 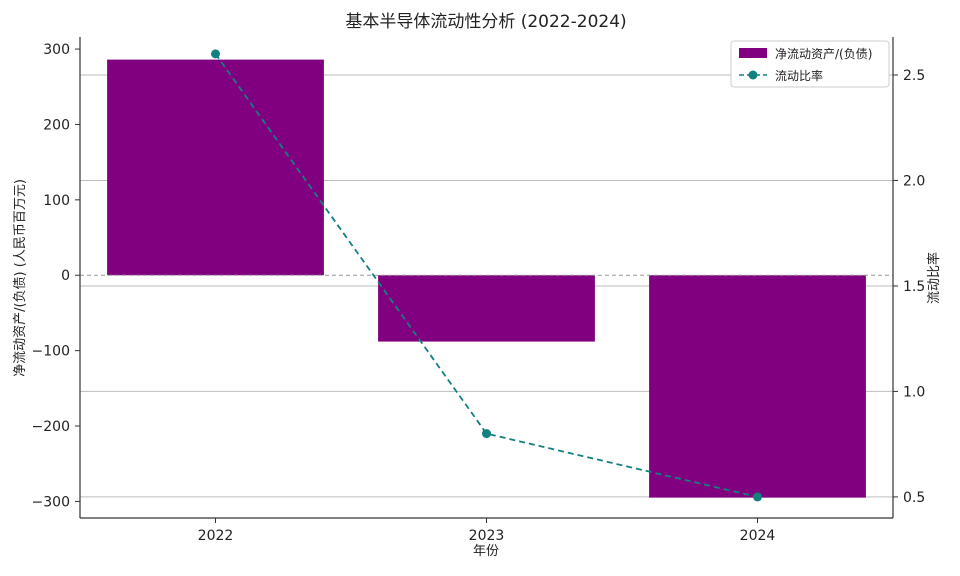 I want to click on y-tick-label: 100, so click(x=56, y=201).